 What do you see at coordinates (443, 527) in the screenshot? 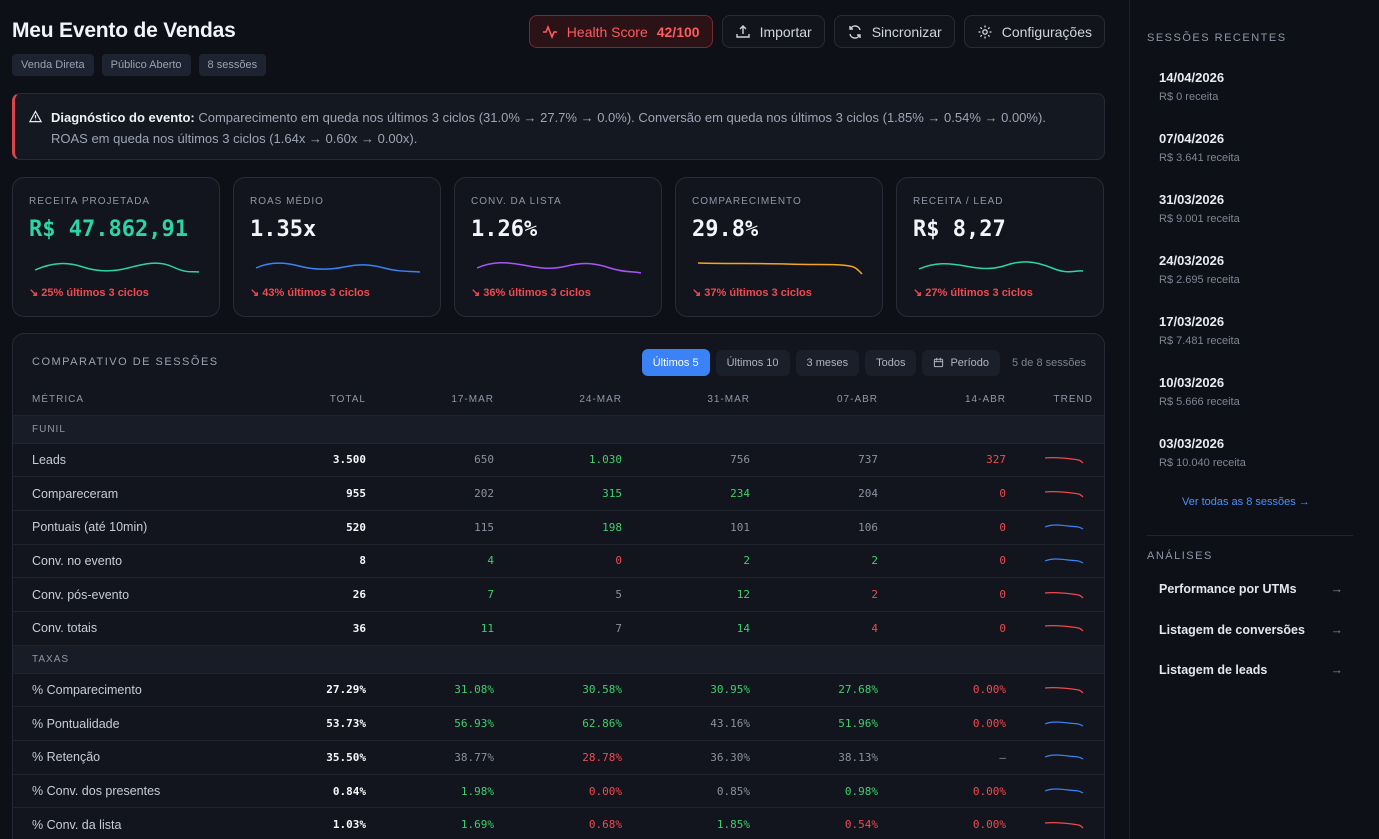
I see `metric-cell: 115` at bounding box center [443, 527].